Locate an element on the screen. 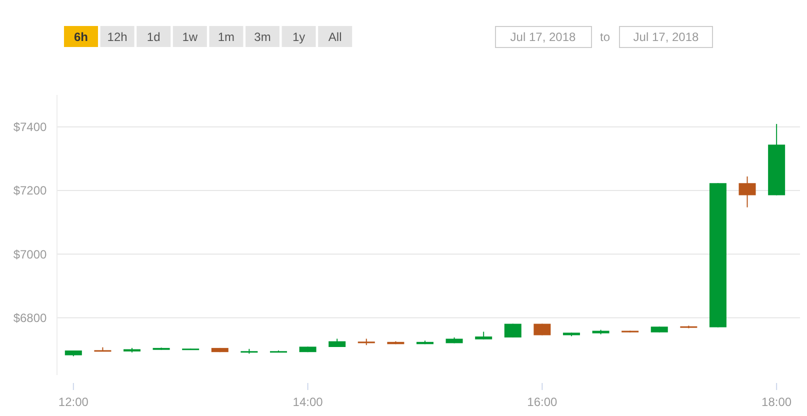  y-tick-label: $6800 is located at coordinates (30, 317).